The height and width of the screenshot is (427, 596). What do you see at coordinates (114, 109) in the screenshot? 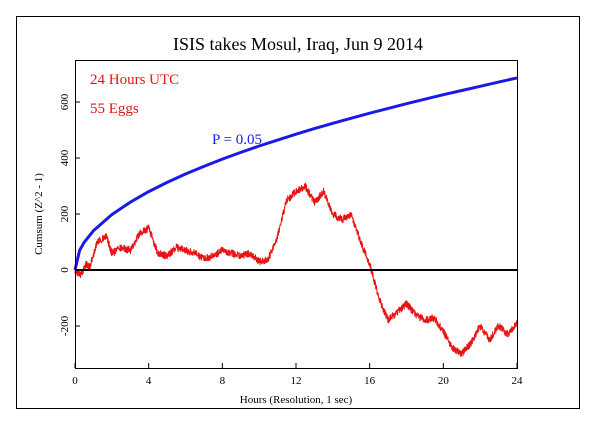
I see `annotation-eggs: 55 Eggs` at bounding box center [114, 109].